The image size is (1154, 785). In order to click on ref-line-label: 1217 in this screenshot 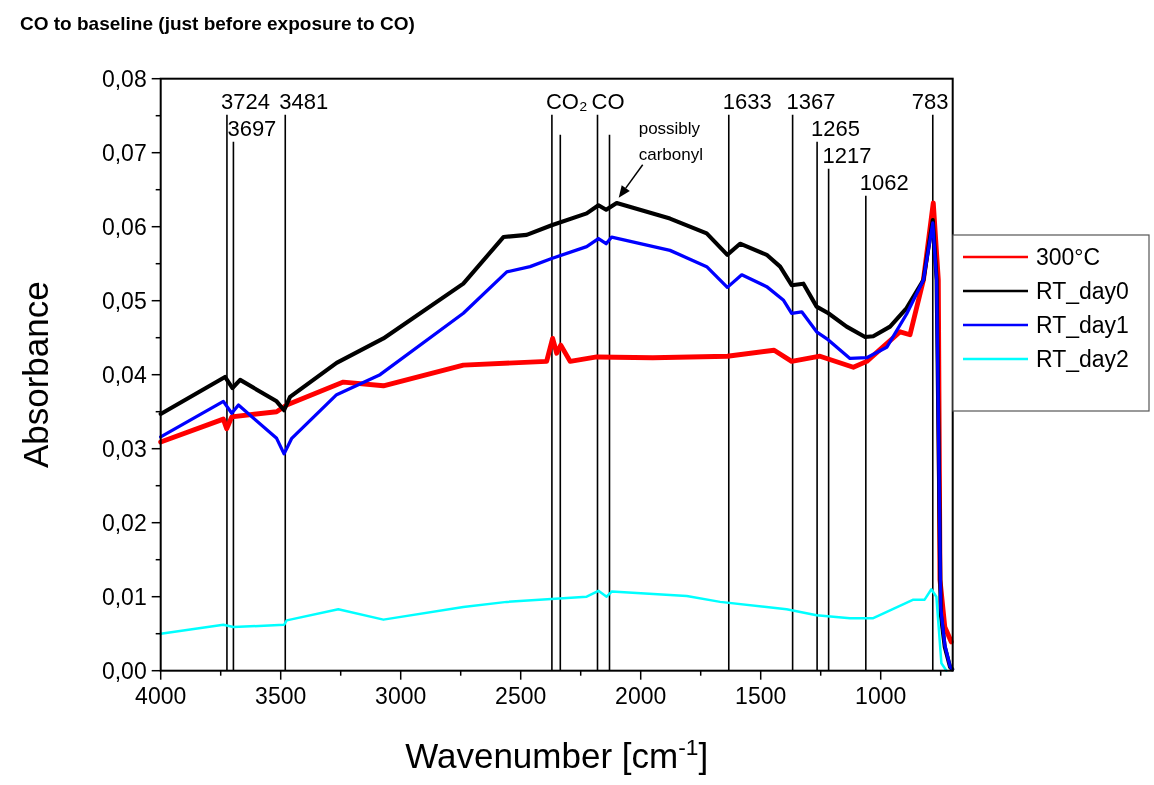, I will do `click(847, 155)`.